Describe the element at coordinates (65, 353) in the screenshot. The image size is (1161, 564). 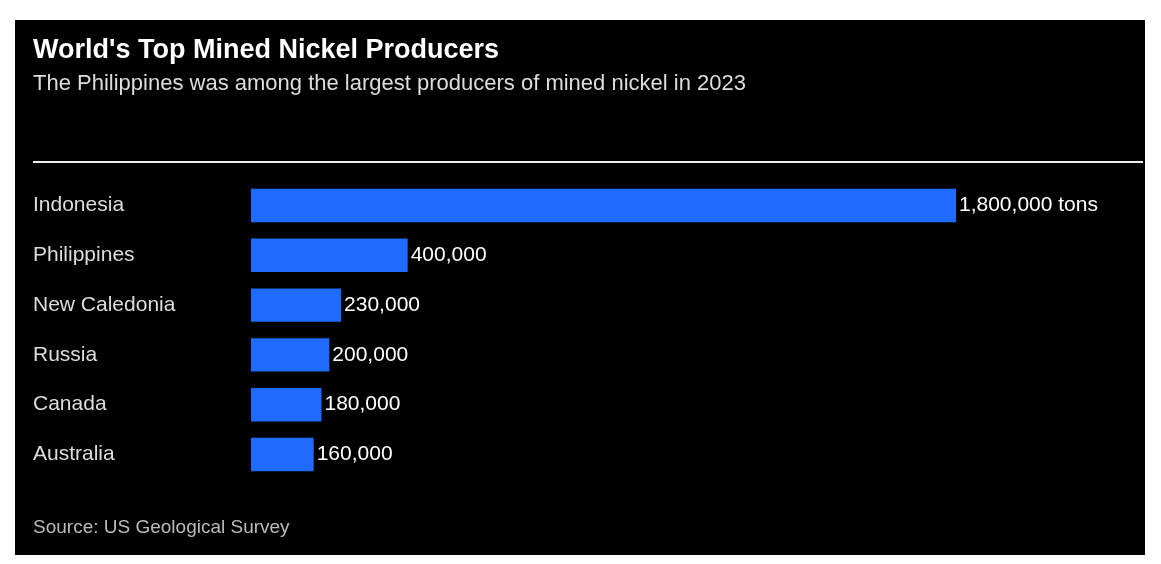
I see `y-tick-label: Russia` at that location.